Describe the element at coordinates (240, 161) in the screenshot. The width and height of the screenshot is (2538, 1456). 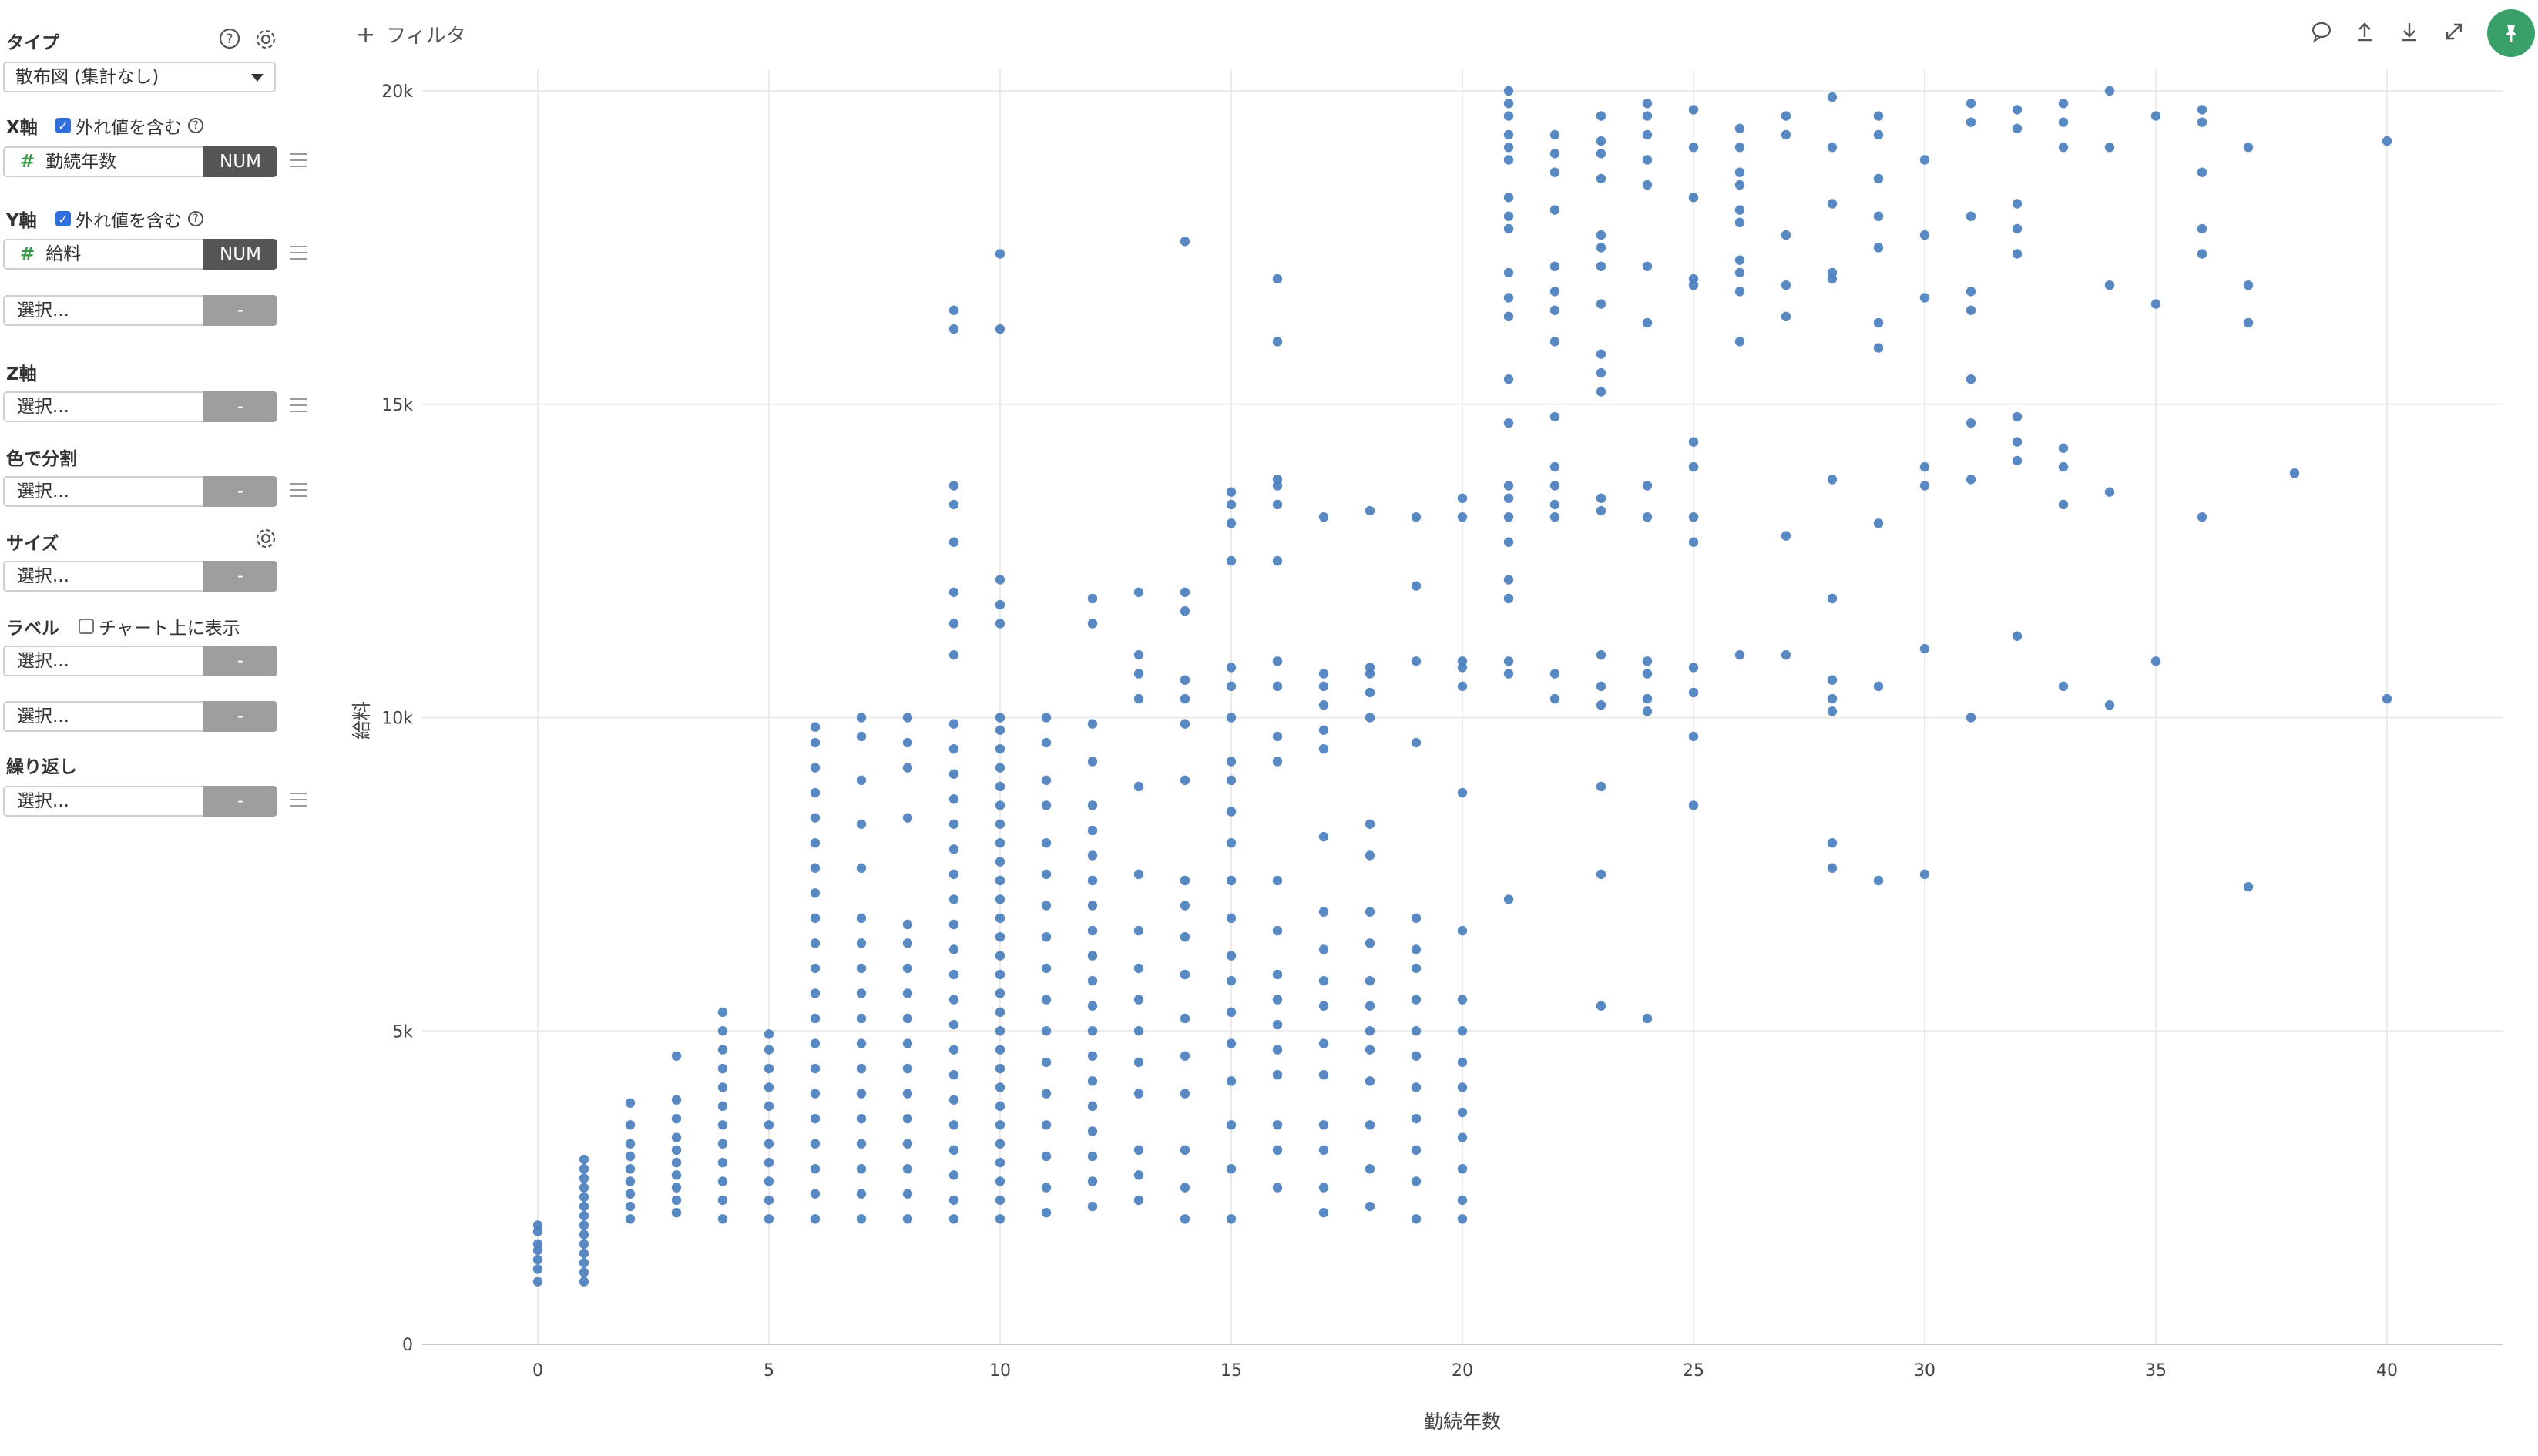
I see `x-axis-type-badge: NUM` at that location.